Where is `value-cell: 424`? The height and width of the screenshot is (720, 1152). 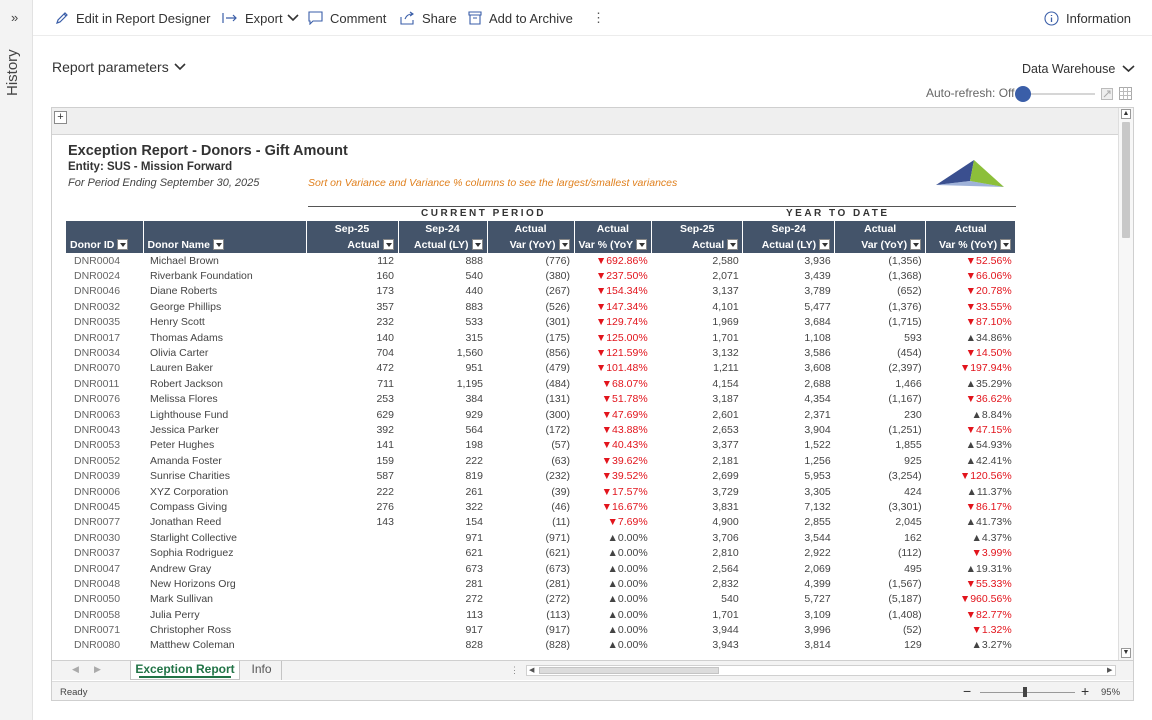 value-cell: 424 is located at coordinates (913, 491).